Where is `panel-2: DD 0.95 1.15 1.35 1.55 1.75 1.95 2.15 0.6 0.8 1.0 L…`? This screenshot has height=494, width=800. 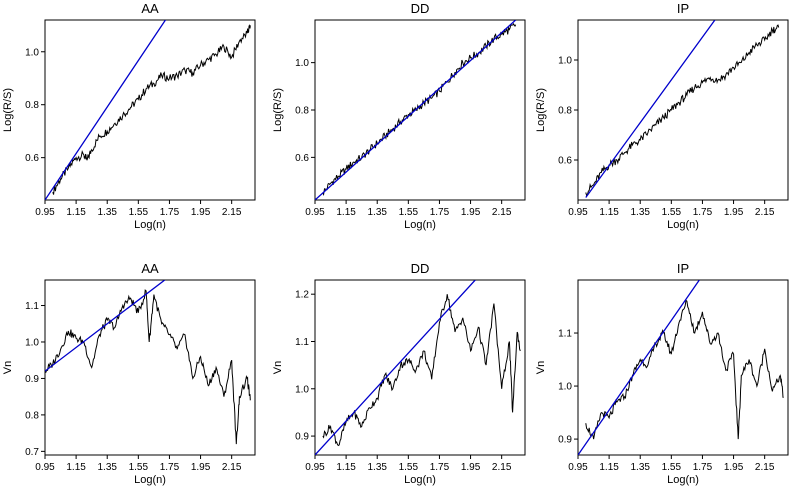
panel-2: DD 0.95 1.15 1.35 1.55 1.75 1.95 2.15 0.6 0.8 1.0 L… is located at coordinates (399, 116).